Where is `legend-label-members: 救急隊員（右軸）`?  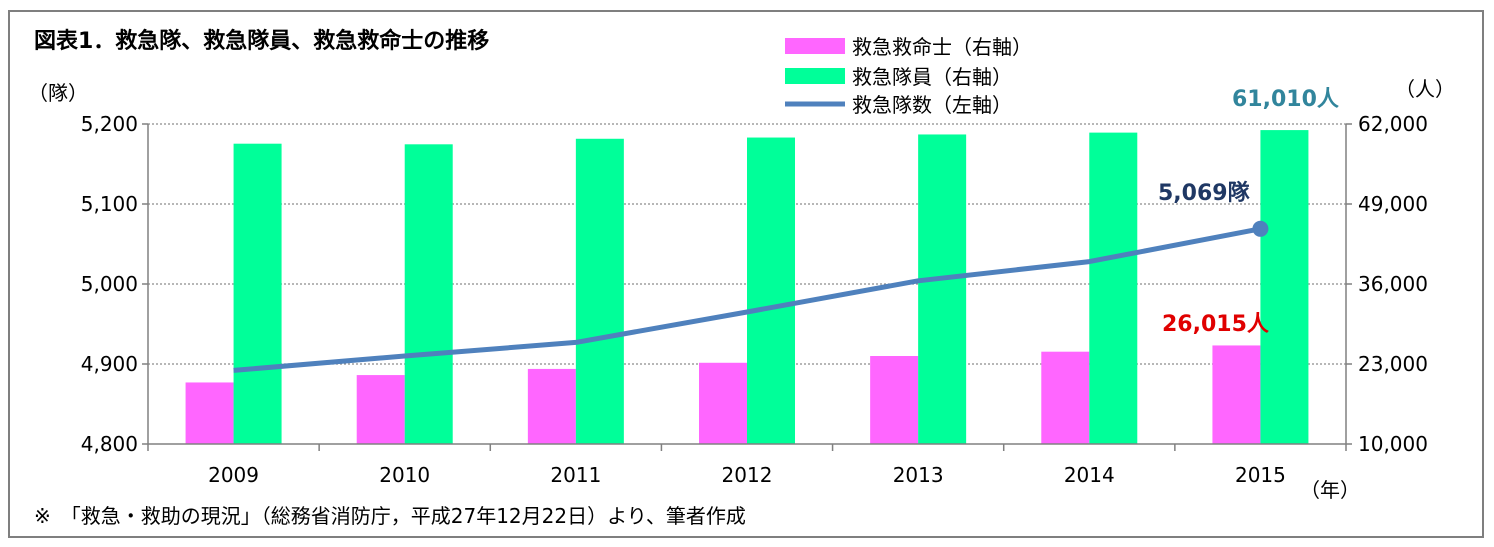 legend-label-members: 救急隊員（右軸） is located at coordinates (932, 77).